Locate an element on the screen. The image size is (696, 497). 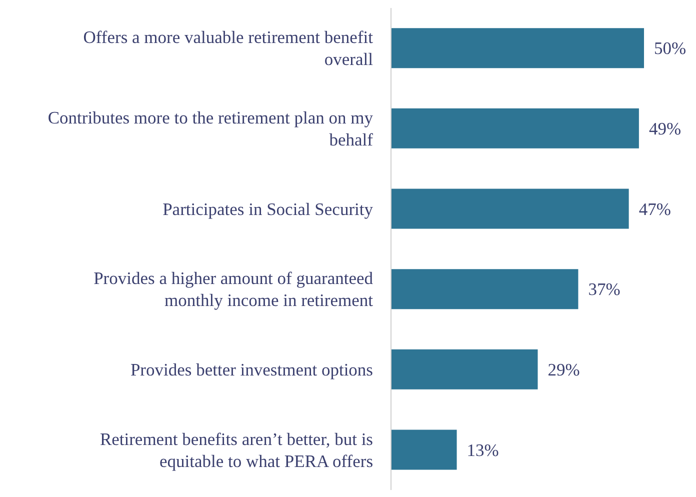
data-label: 37% is located at coordinates (604, 289).